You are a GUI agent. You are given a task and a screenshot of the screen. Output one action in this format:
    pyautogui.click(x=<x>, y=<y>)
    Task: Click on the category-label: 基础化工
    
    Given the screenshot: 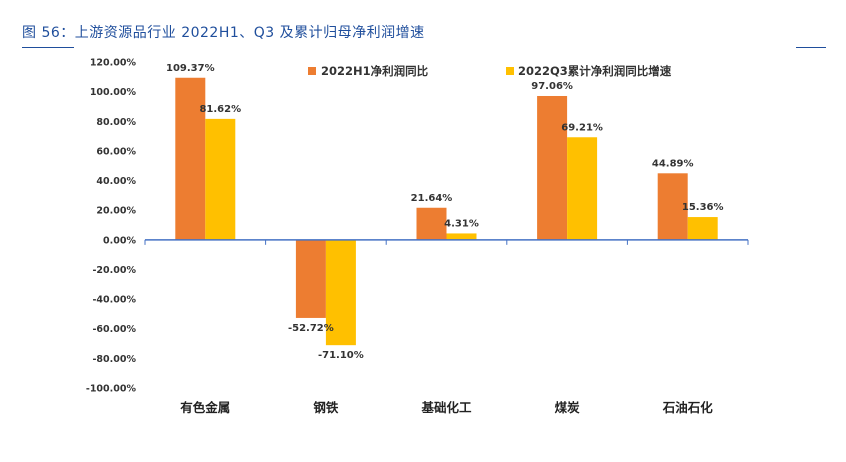 What is the action you would take?
    pyautogui.click(x=446, y=407)
    